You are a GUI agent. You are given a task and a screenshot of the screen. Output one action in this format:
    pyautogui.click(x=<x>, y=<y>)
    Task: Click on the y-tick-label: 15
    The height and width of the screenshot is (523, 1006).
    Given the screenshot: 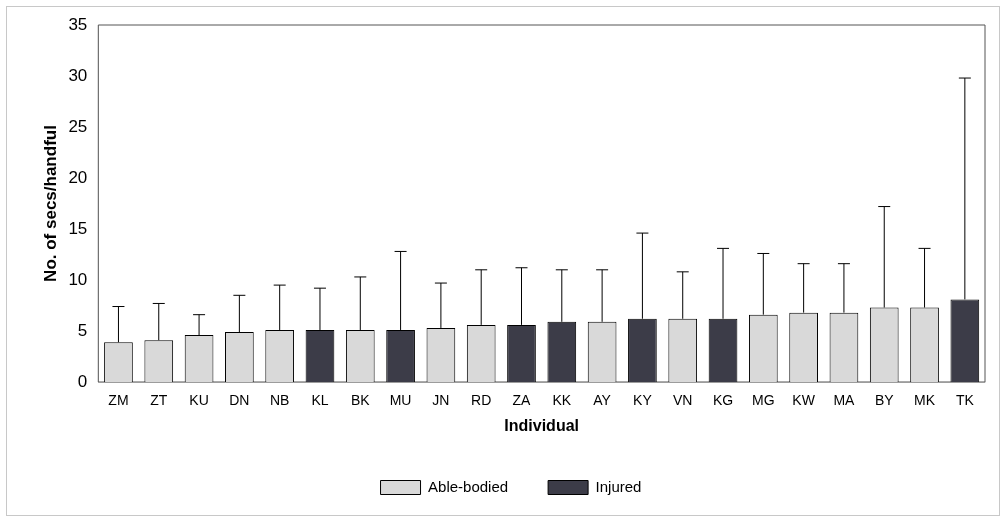 What is the action you would take?
    pyautogui.click(x=78, y=228)
    